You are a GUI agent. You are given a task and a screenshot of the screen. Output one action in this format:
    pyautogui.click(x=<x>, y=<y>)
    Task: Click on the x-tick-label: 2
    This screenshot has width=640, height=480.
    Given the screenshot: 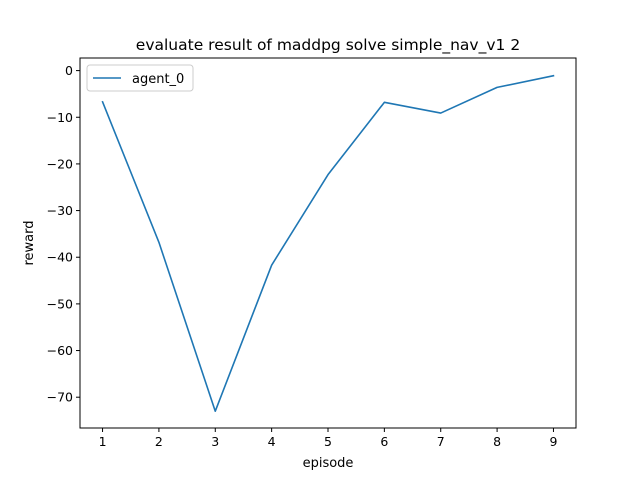 What is the action you would take?
    pyautogui.click(x=159, y=441)
    